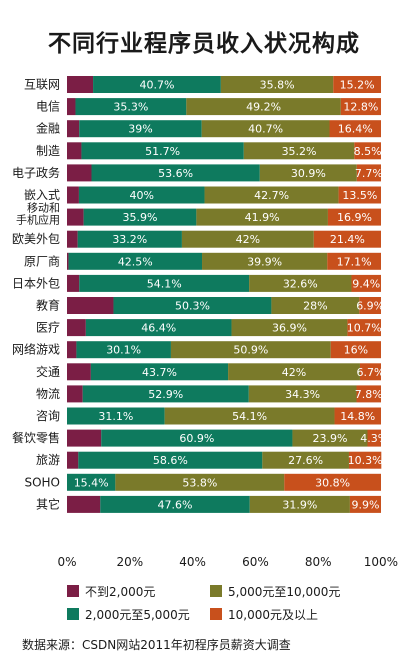  I want to click on data-label: 41.9%, so click(262, 217).